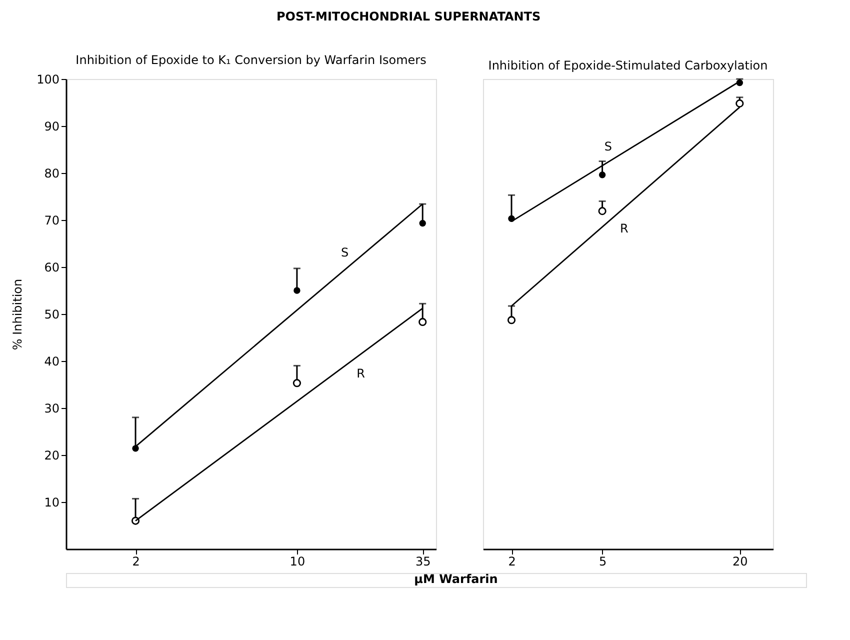  I want to click on x-axis-title: µM Warfarin, so click(456, 579).